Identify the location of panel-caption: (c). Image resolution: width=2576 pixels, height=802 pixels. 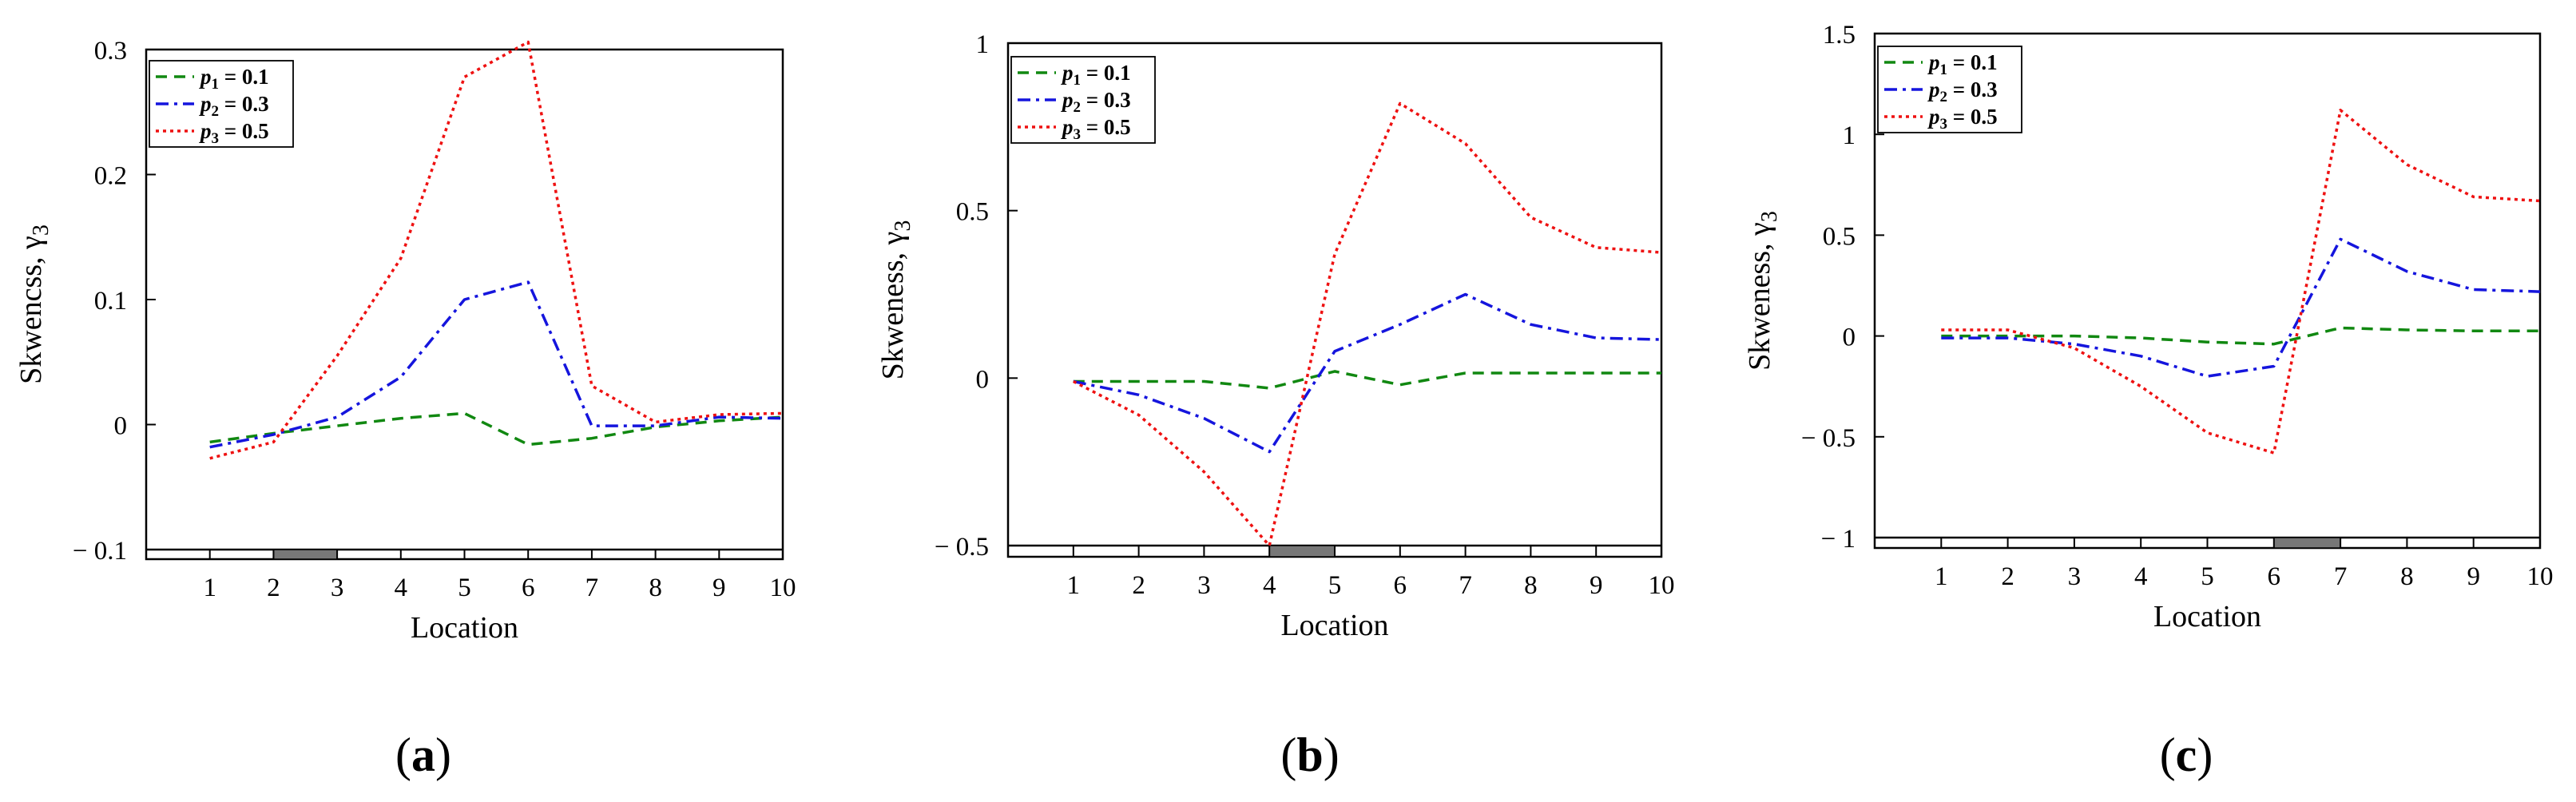
(2186, 755).